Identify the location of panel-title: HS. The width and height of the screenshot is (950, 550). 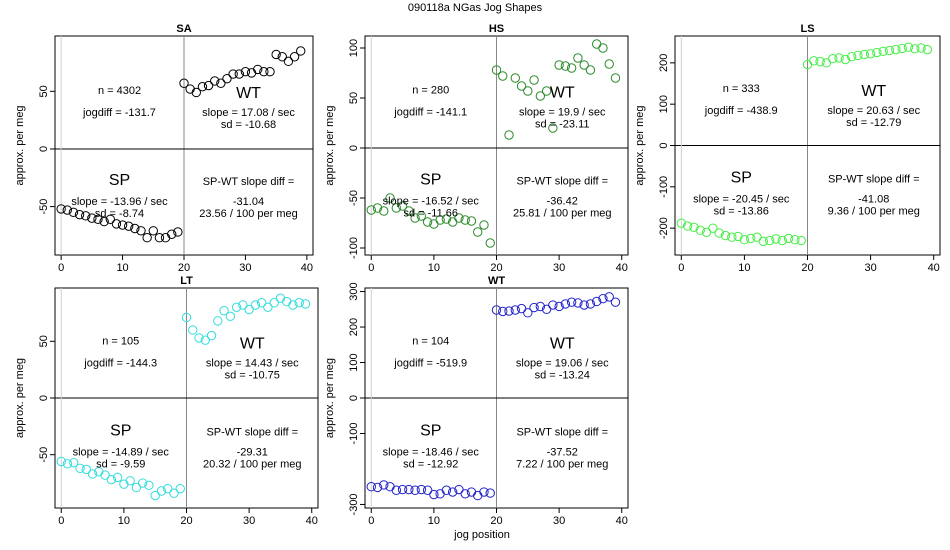
(496, 29).